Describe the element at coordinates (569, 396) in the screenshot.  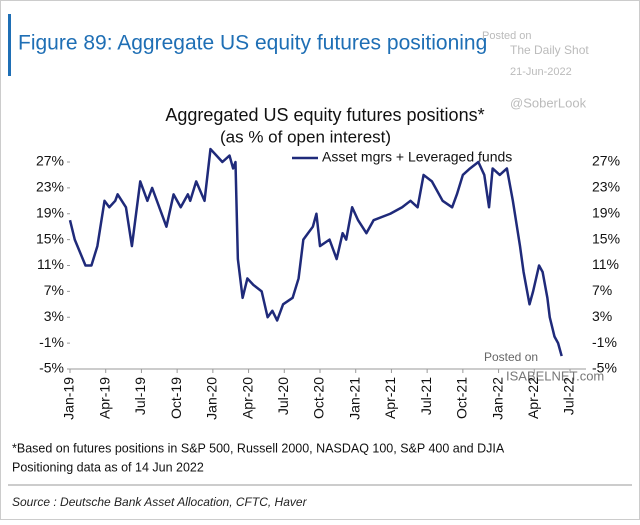
I see `x-tick-label: Jul-22` at that location.